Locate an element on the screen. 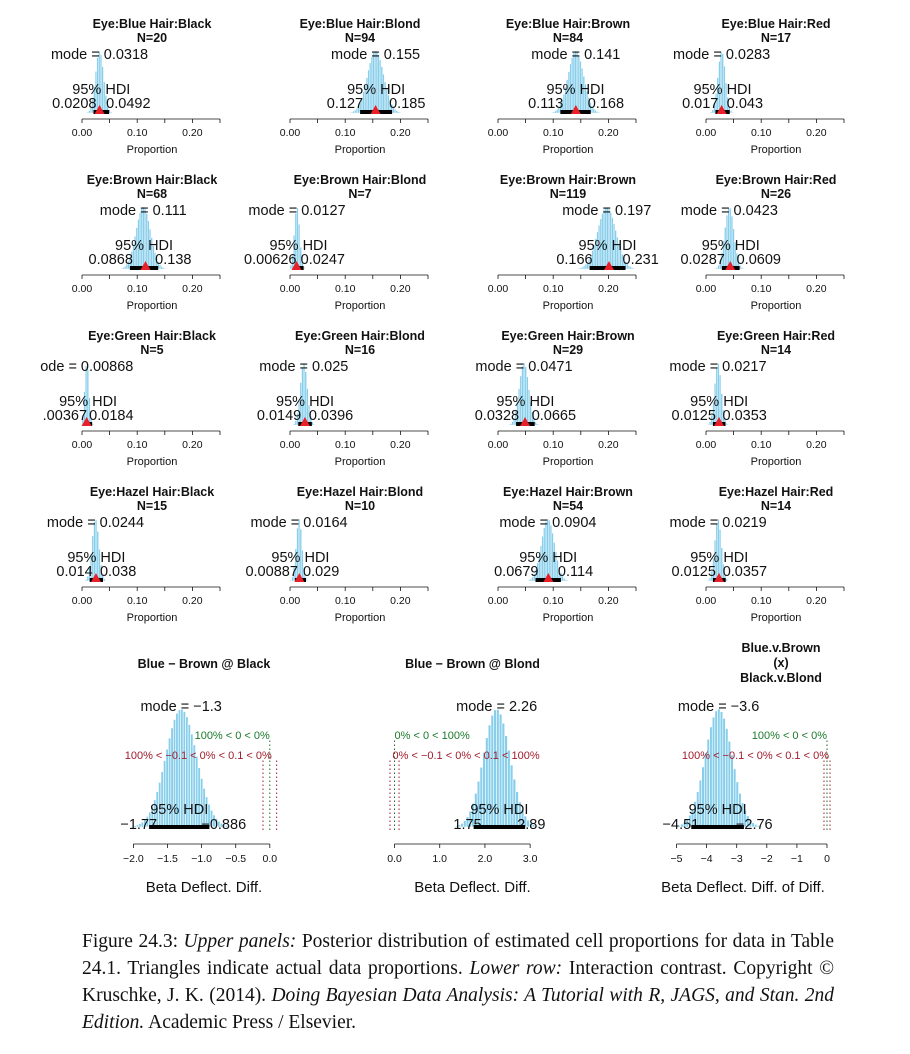 This screenshot has width=910, height=1054. panel-n: N=26 is located at coordinates (776, 194).